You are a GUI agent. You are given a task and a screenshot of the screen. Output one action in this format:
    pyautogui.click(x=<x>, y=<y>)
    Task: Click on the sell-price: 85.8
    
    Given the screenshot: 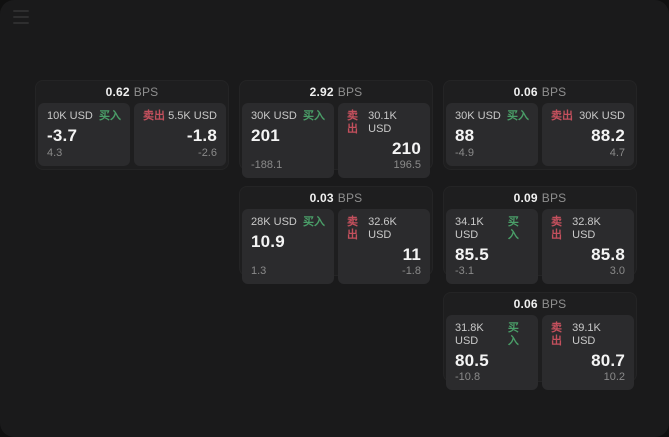 What is the action you would take?
    pyautogui.click(x=608, y=254)
    